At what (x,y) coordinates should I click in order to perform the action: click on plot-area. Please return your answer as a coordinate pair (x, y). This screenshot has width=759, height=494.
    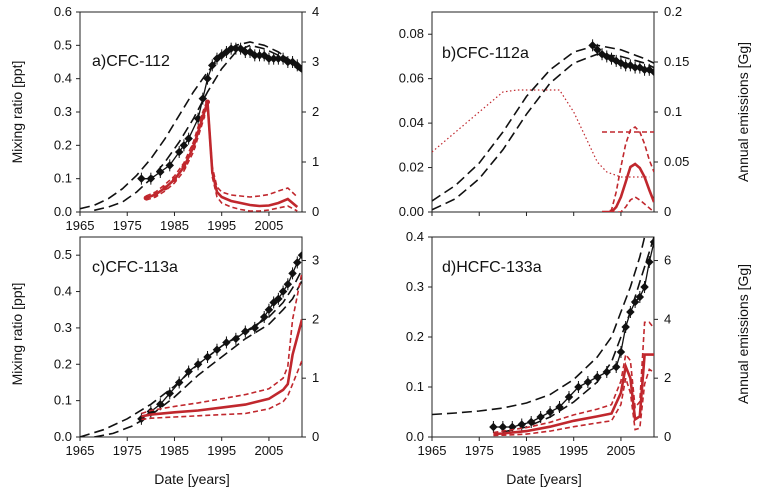
    Looking at the image, I should click on (191, 126).